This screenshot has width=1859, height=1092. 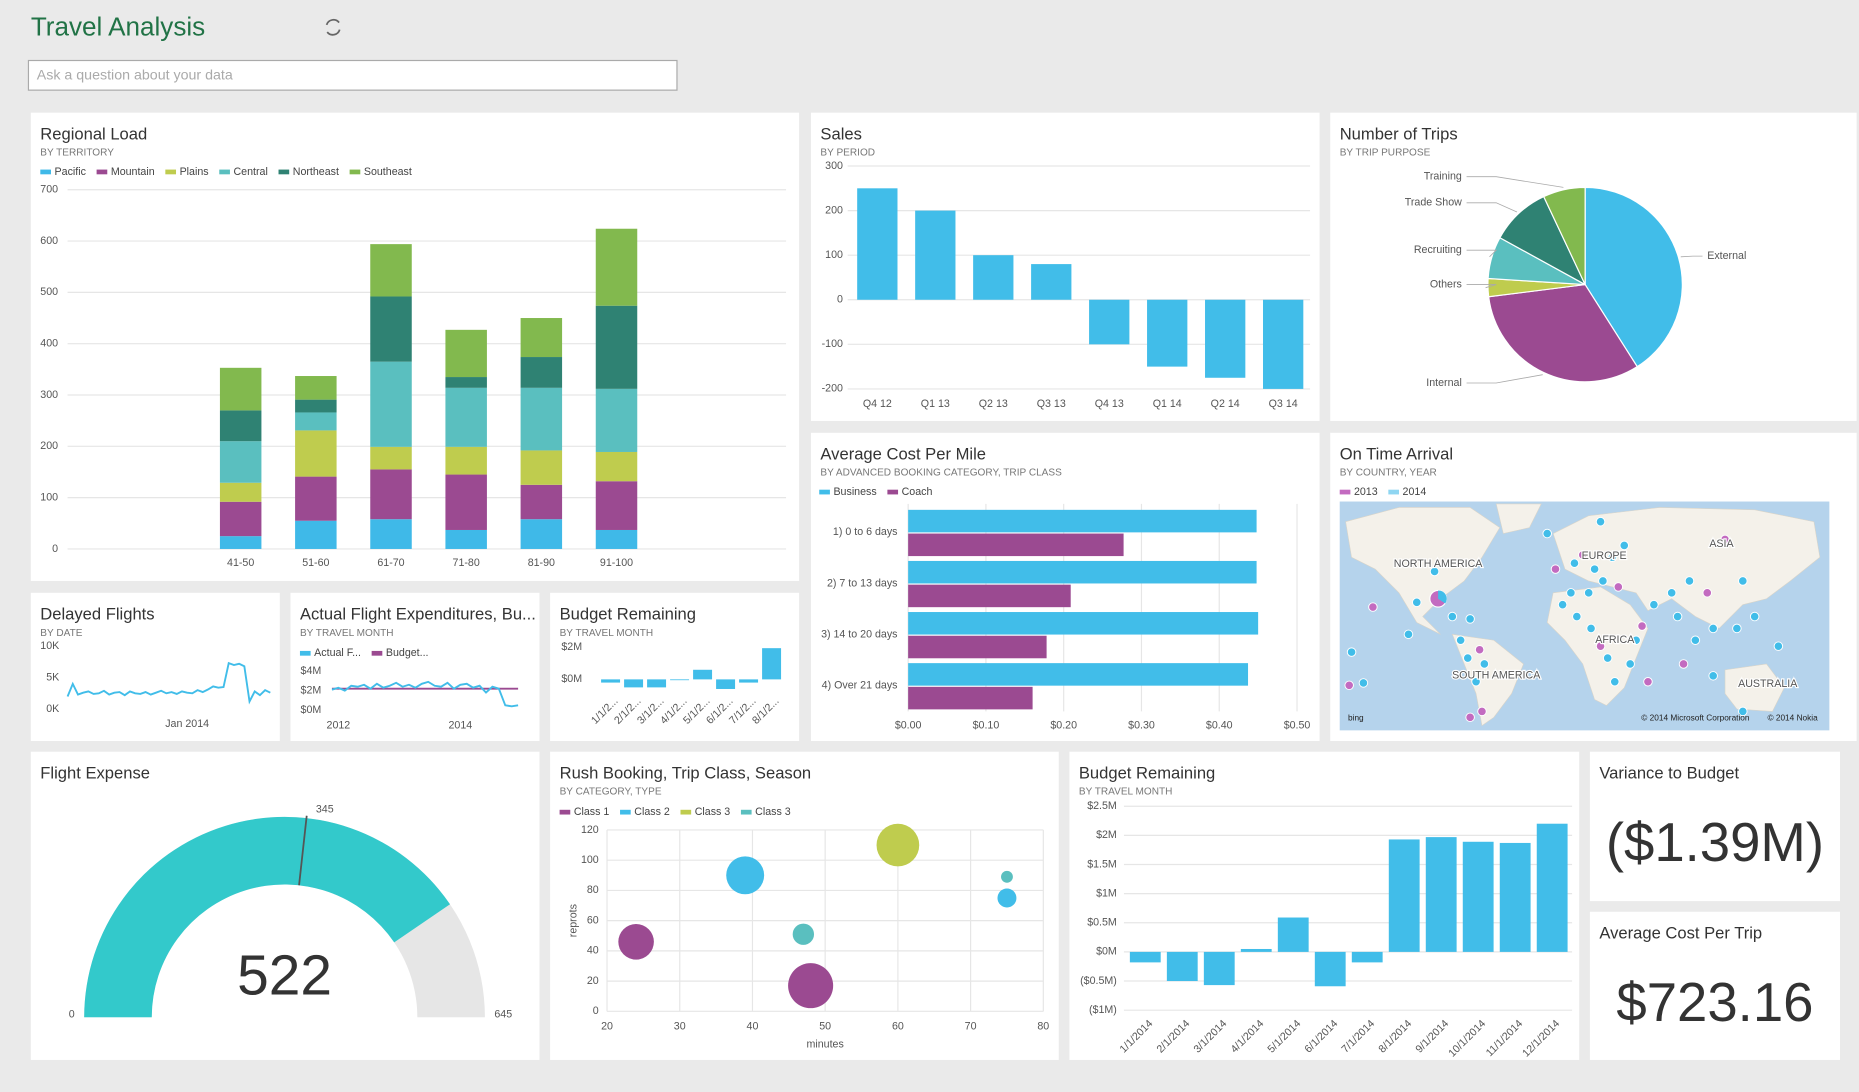 I want to click on gauge-value-label: 522, so click(x=284, y=975).